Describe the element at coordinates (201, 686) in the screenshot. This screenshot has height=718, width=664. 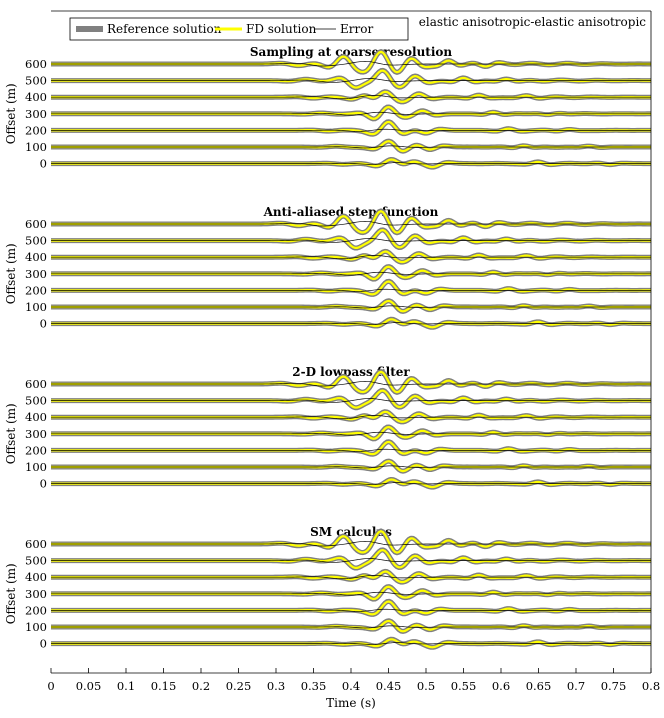
I see `x-tick-label: 0.2` at that location.